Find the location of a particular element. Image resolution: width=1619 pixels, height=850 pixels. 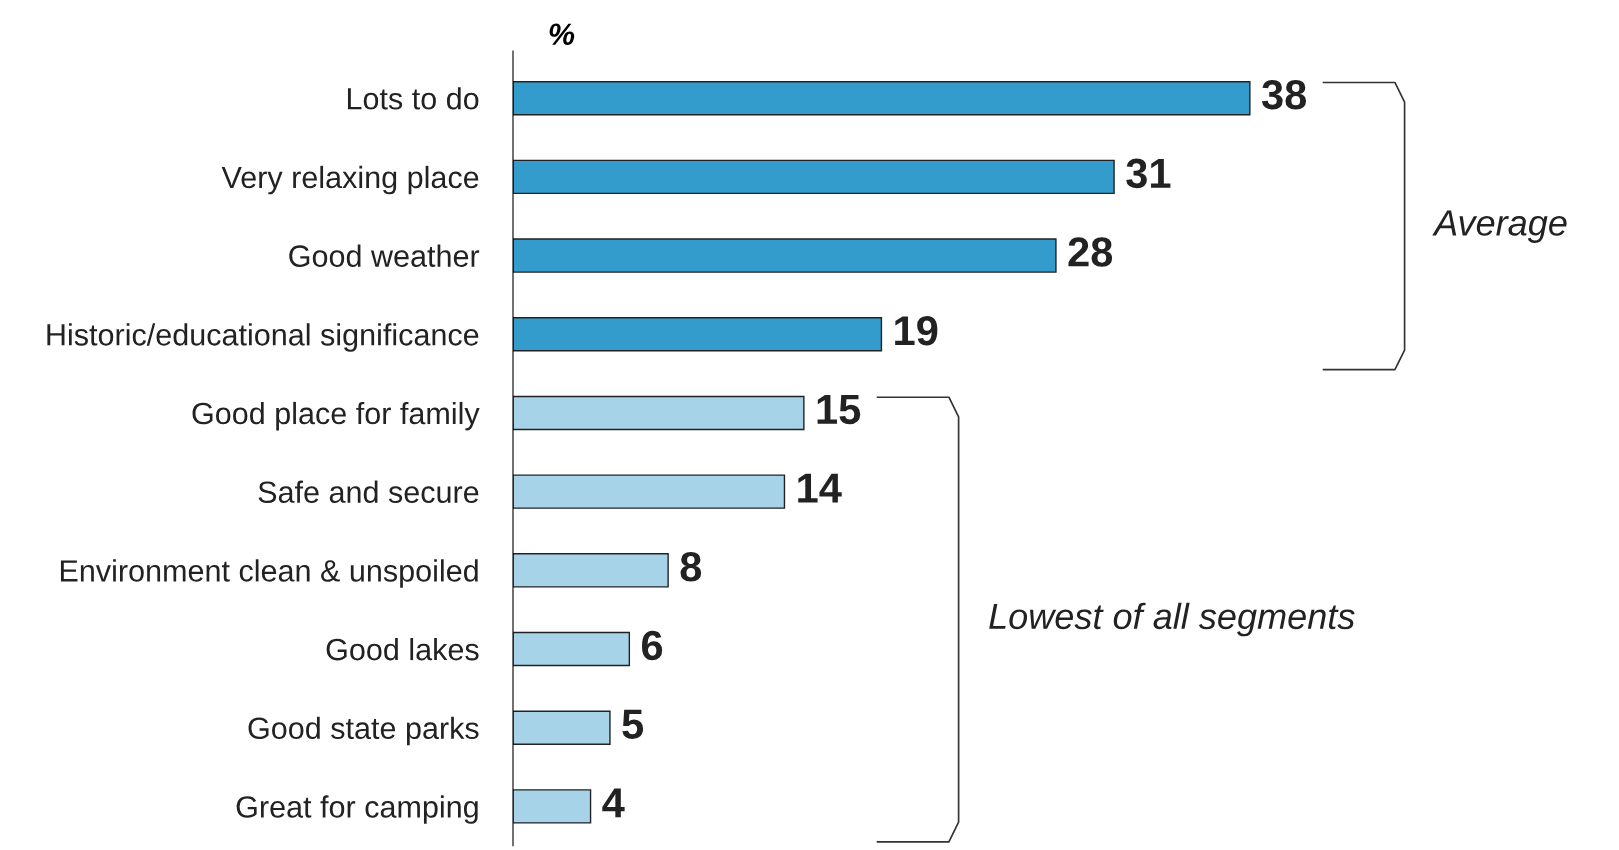

y-tick-label: Good weather is located at coordinates (384, 255).